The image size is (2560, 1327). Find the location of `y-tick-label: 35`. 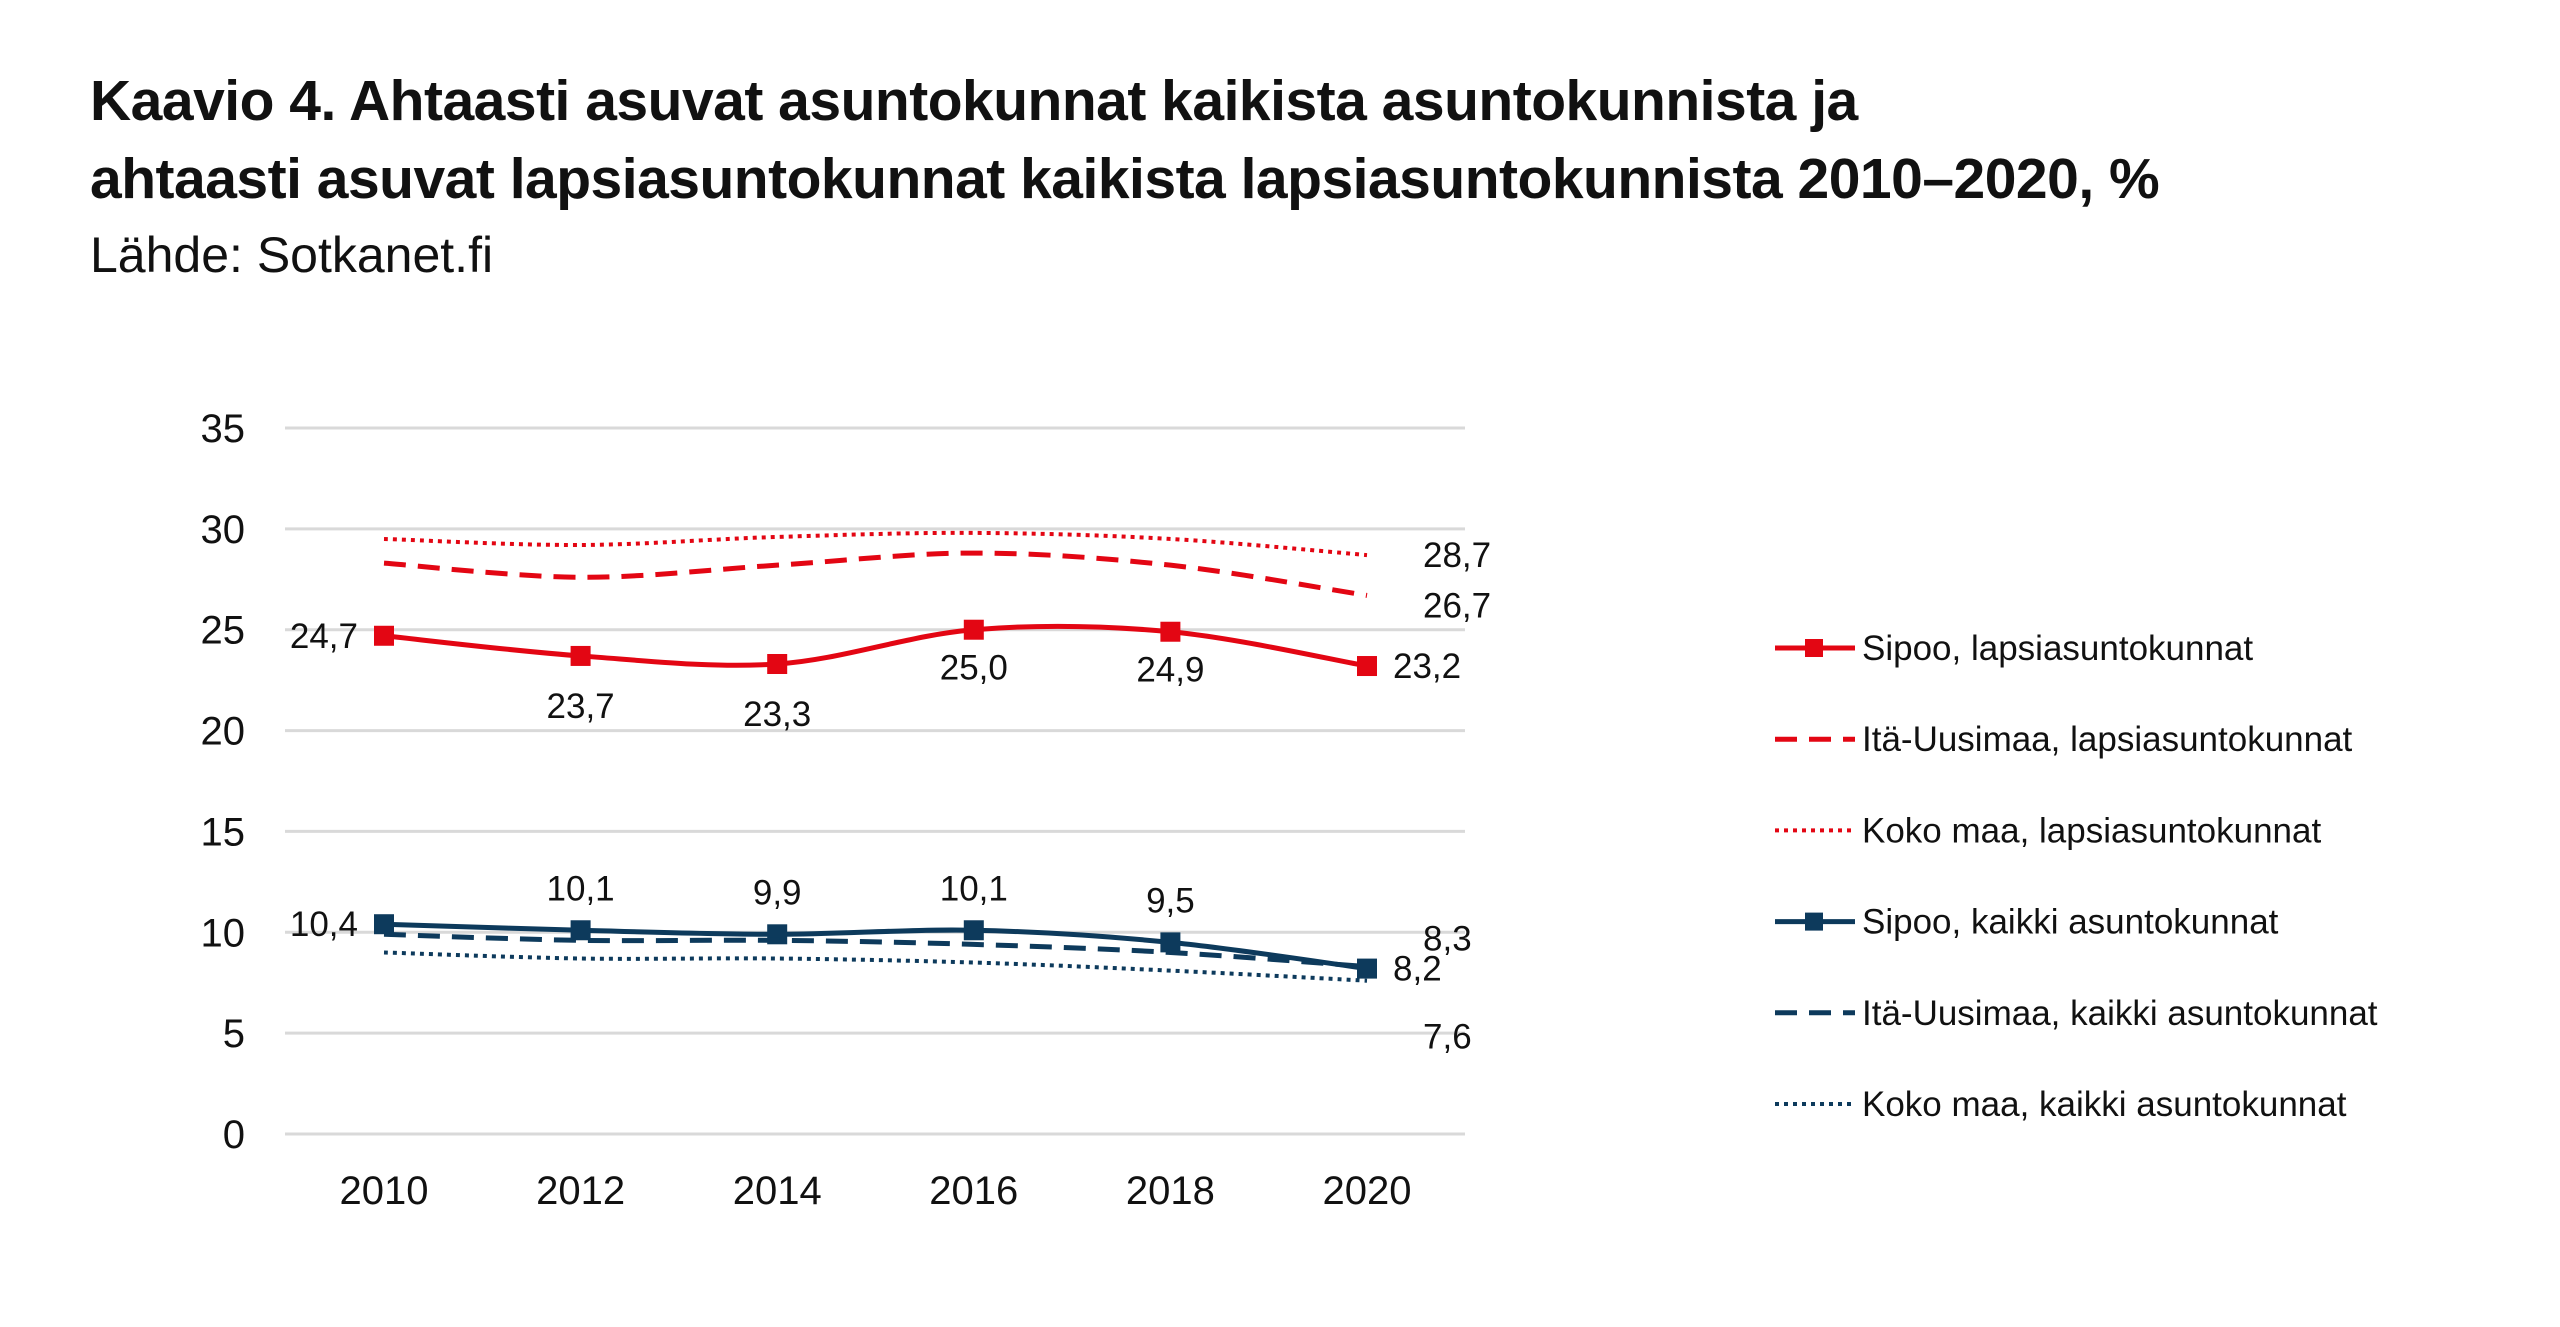

y-tick-label: 35 is located at coordinates (223, 429).